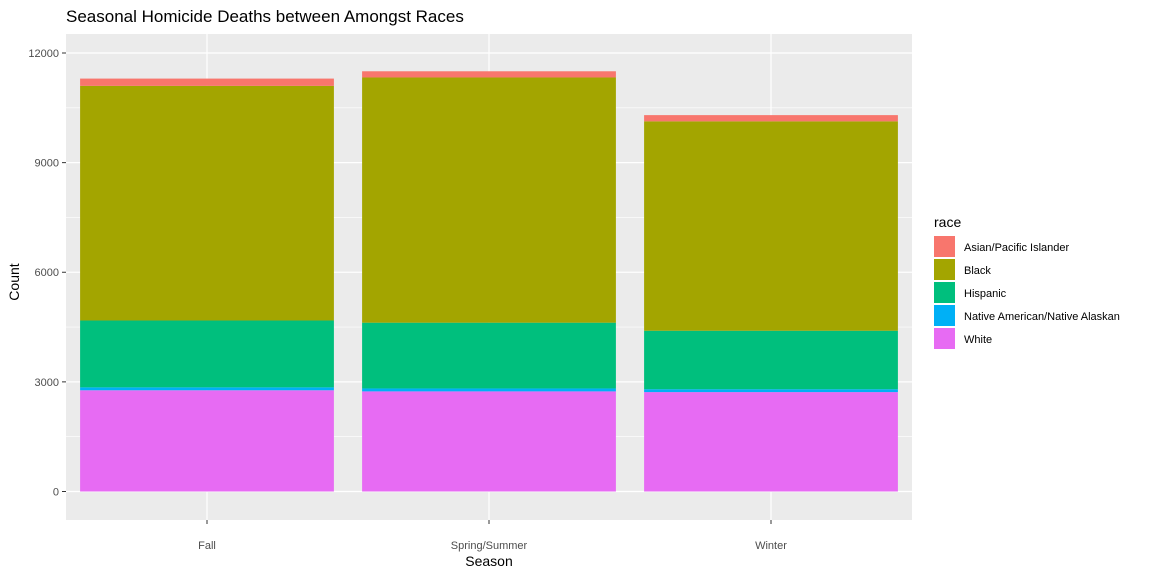  I want to click on y-axis-title: Count, so click(14, 281).